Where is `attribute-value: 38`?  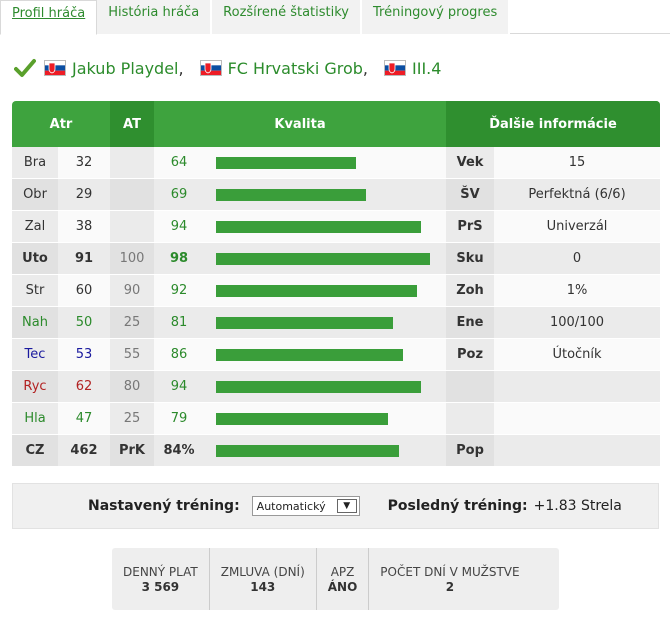
attribute-value: 38 is located at coordinates (84, 226).